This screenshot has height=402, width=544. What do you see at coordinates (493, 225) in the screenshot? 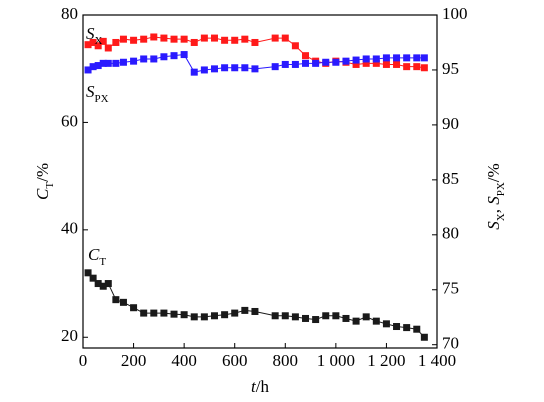
I see `y2-axis-label-part: S` at bounding box center [493, 225].